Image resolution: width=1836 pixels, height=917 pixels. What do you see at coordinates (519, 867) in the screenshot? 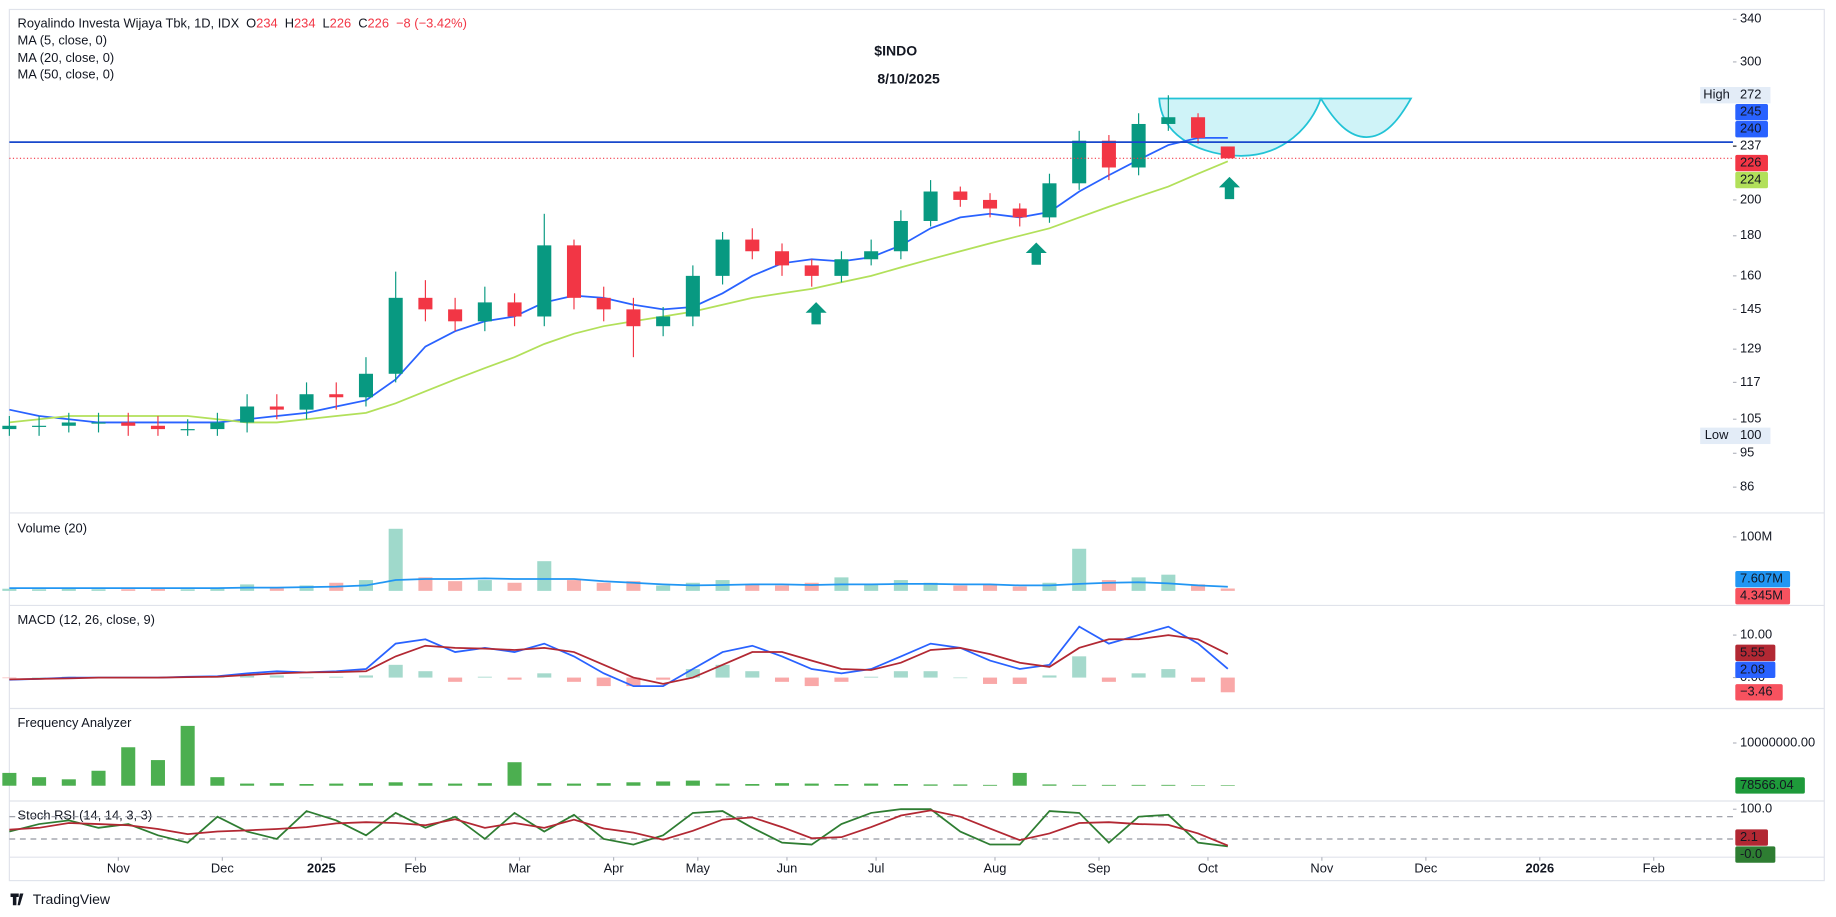
I see `x-tick-label: Mar` at bounding box center [519, 867].